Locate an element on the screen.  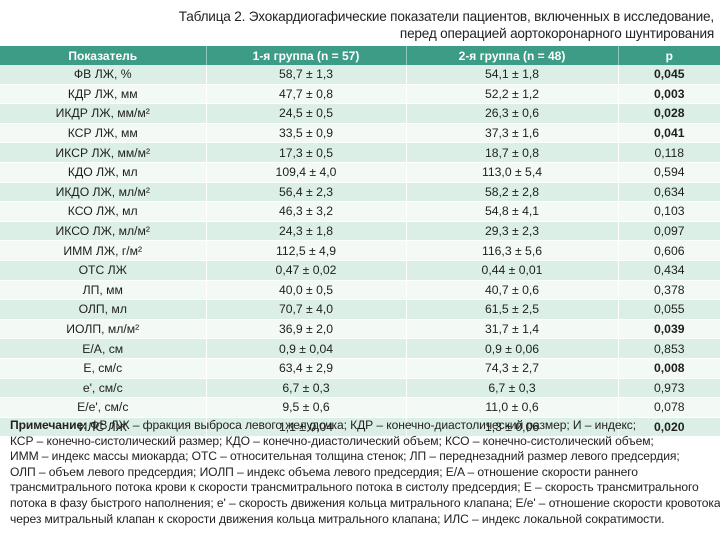
cell-p-value: 0,103 is located at coordinates (669, 211).